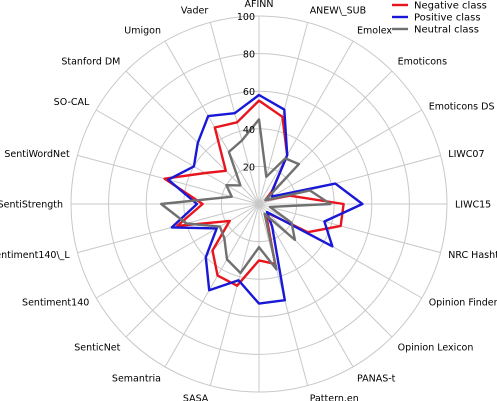 This screenshot has width=497, height=401. What do you see at coordinates (72, 102) in the screenshot?
I see `axis-label: SO-CAL` at bounding box center [72, 102].